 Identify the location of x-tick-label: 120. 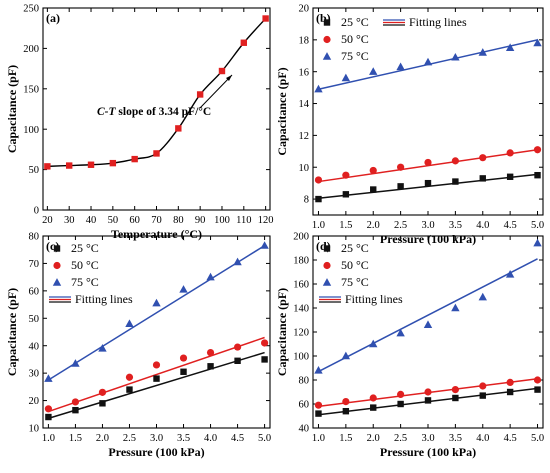
(266, 220).